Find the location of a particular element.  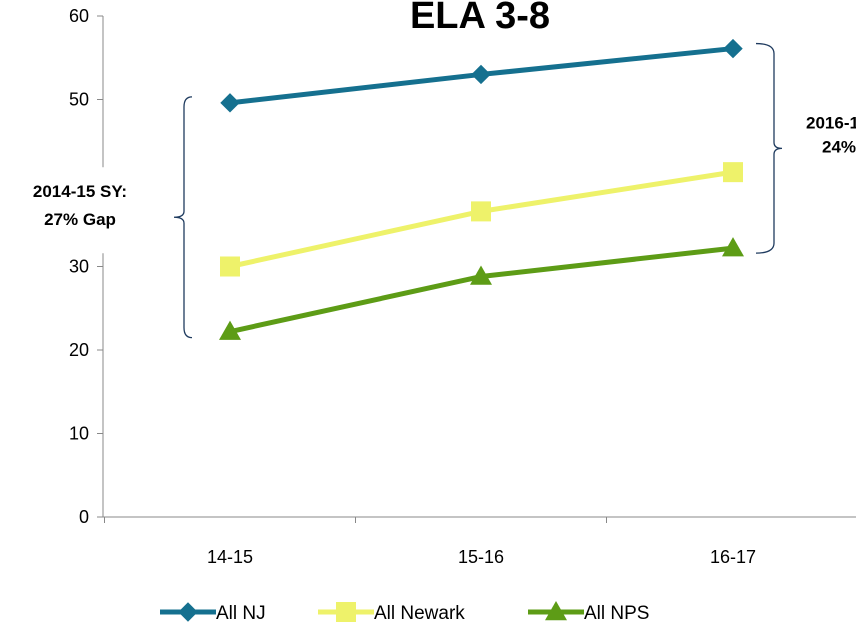

legend: All NJ All Newark All NPS is located at coordinates (404, 612).